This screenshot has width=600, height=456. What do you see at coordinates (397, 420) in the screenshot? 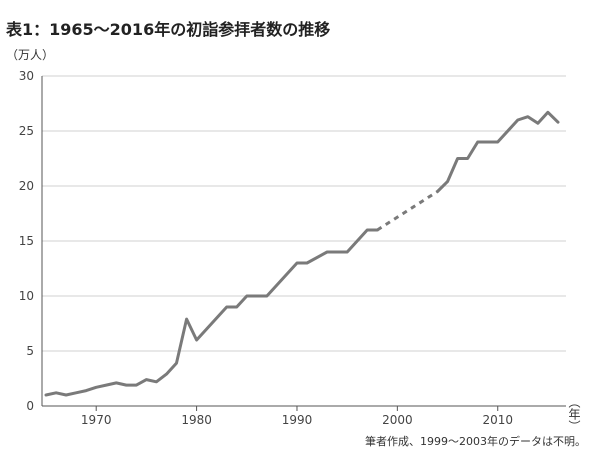
I see `x-tick-label-2000: 2000` at bounding box center [397, 420].